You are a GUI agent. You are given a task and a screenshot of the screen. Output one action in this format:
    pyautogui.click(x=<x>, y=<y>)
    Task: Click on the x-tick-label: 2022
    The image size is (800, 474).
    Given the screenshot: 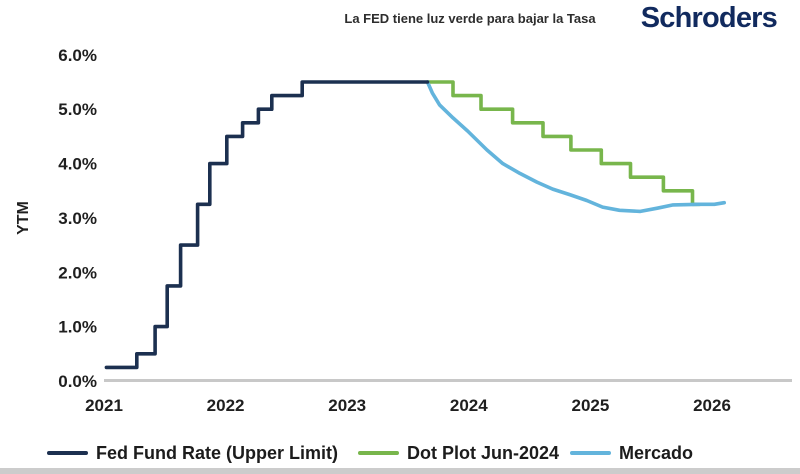 What is the action you would take?
    pyautogui.click(x=226, y=405)
    